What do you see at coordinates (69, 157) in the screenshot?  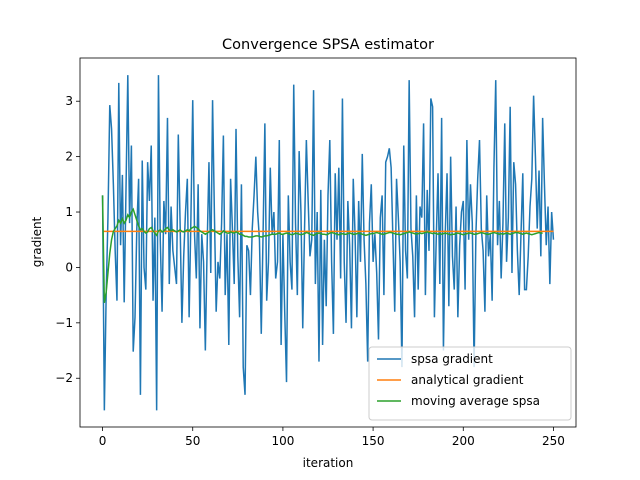 I see `y-tick-label: 2` at bounding box center [69, 157].